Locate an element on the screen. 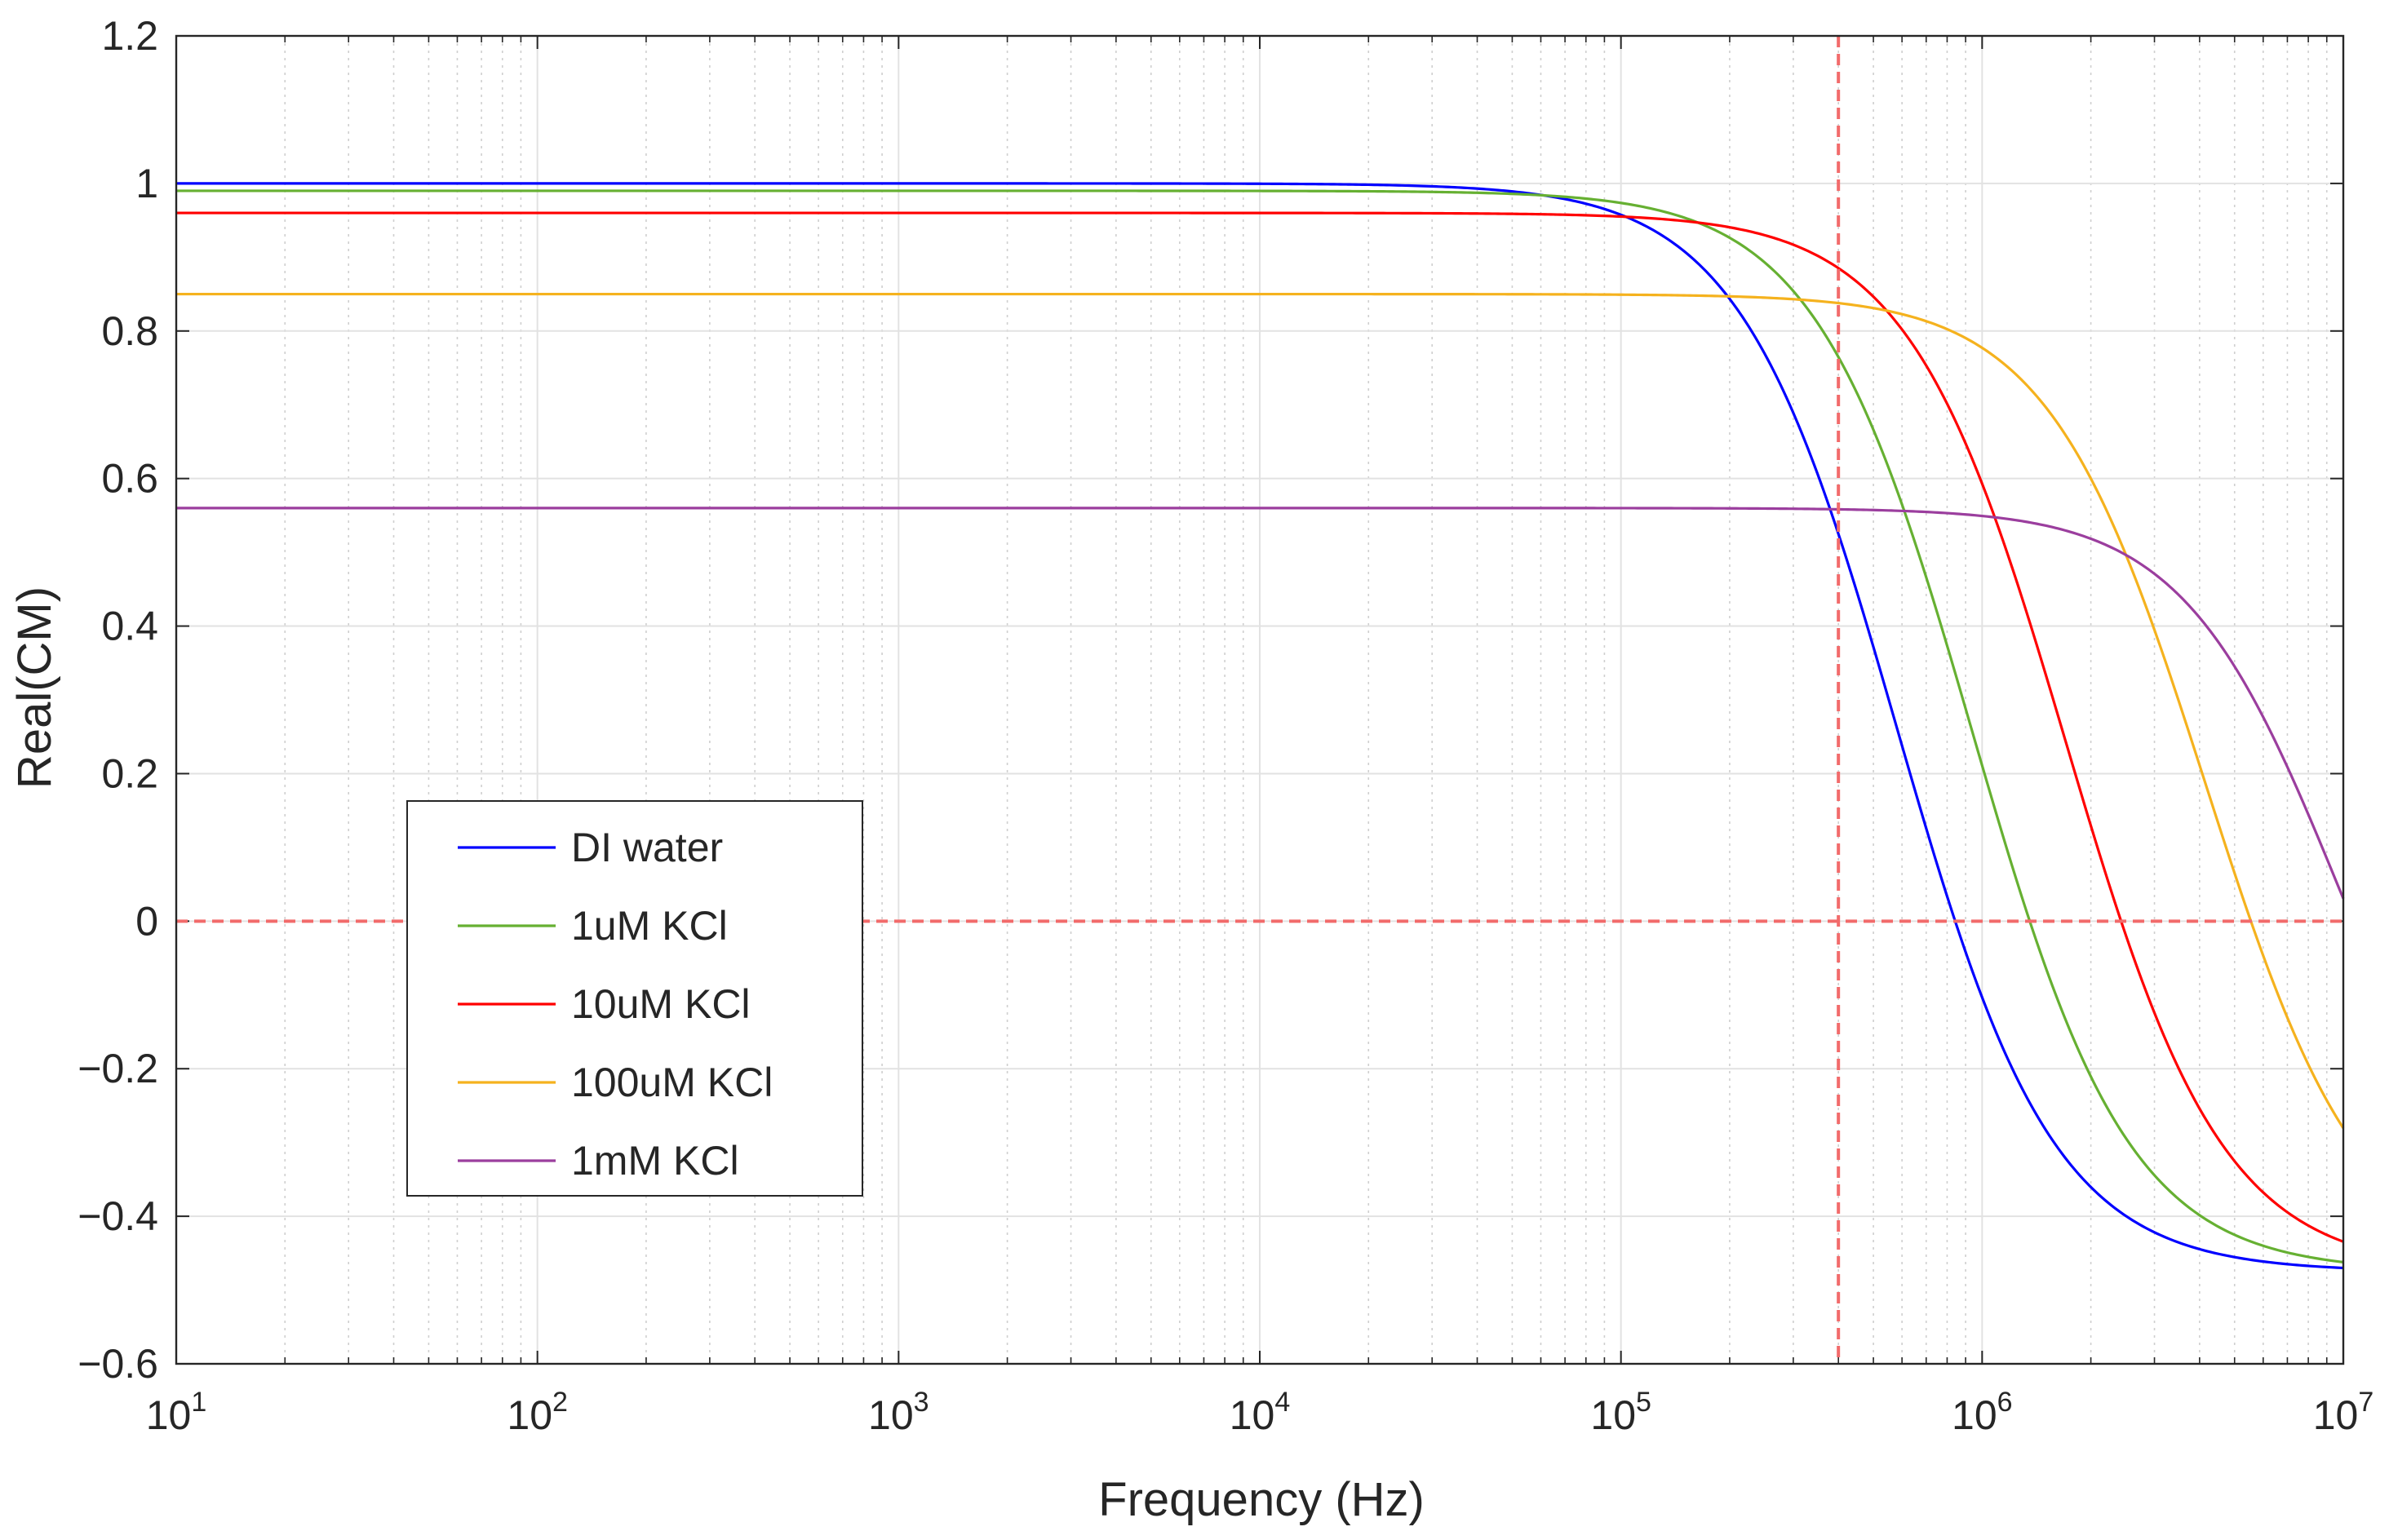 Image resolution: width=2389 pixels, height=1540 pixels. legend-label-1: 1uM KCl is located at coordinates (649, 926).